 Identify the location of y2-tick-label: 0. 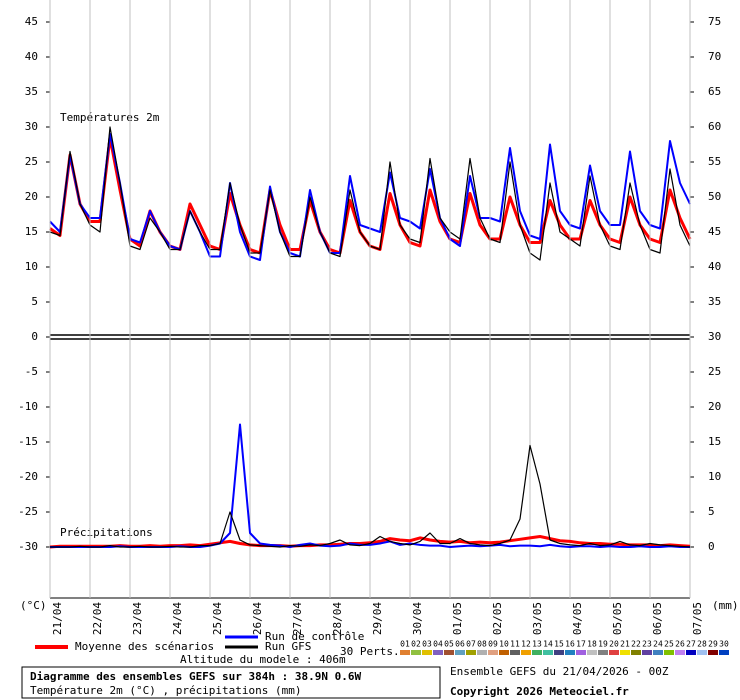
(711, 546).